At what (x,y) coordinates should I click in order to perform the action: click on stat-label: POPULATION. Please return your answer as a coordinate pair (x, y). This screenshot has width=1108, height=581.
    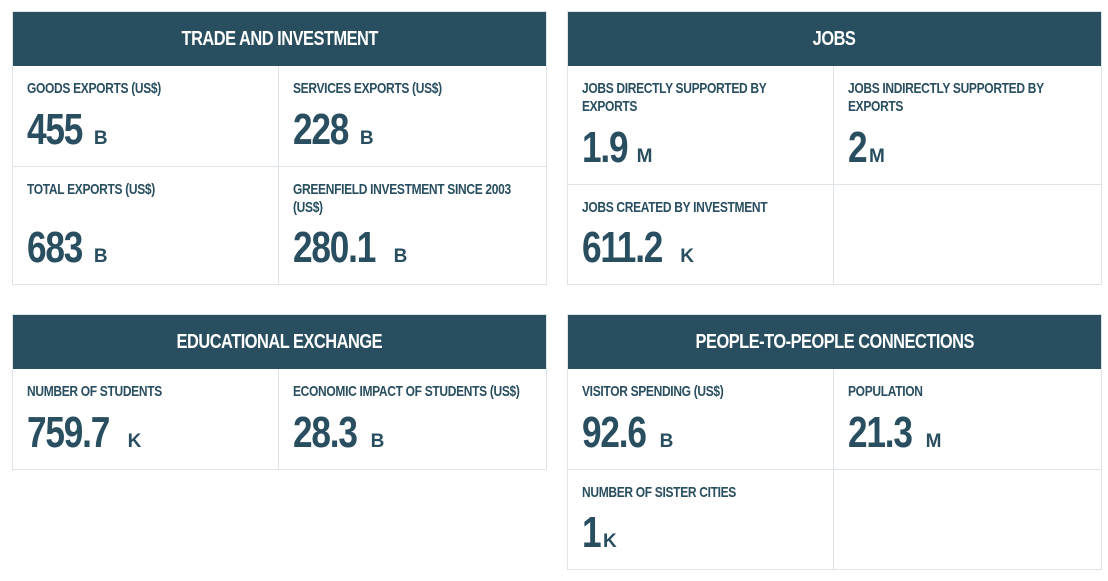
    Looking at the image, I should click on (885, 391).